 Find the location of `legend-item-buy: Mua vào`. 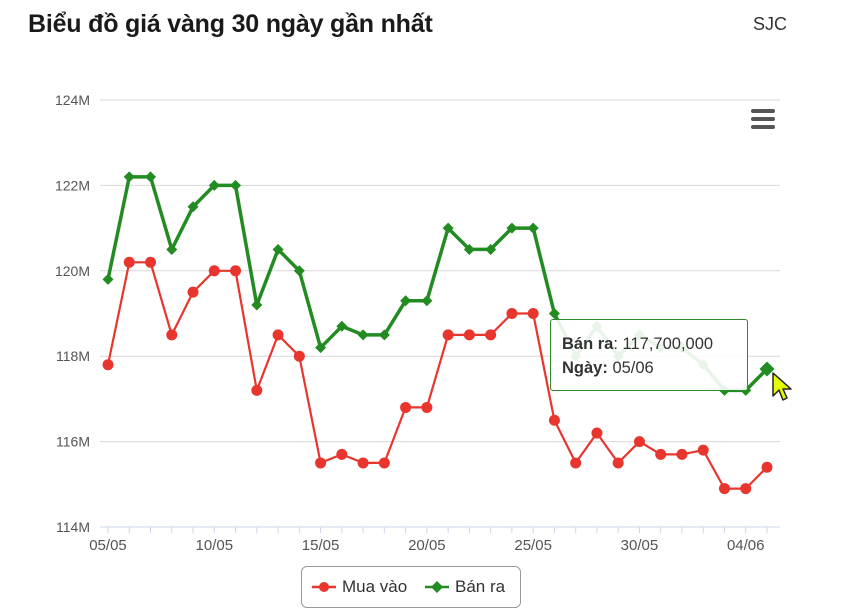

legend-item-buy: Mua vào is located at coordinates (359, 587).